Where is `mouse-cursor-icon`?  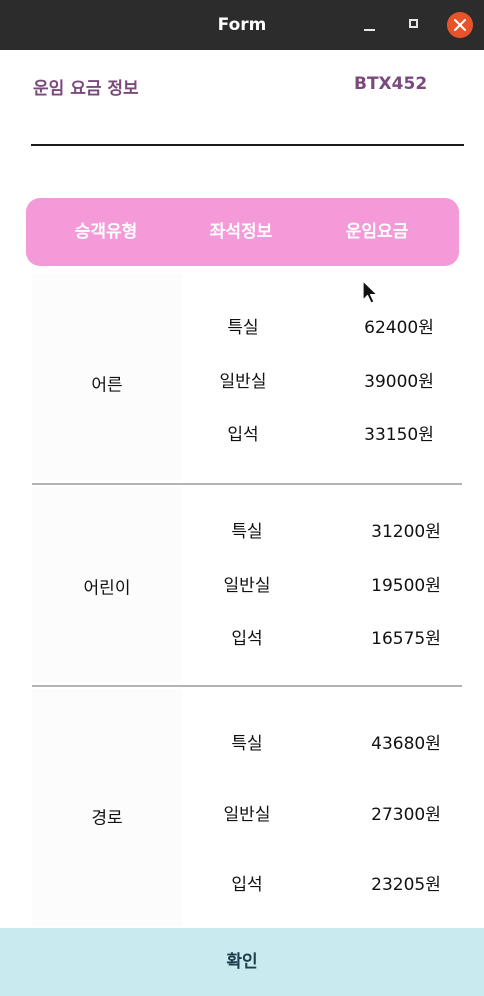
mouse-cursor-icon is located at coordinates (370, 292).